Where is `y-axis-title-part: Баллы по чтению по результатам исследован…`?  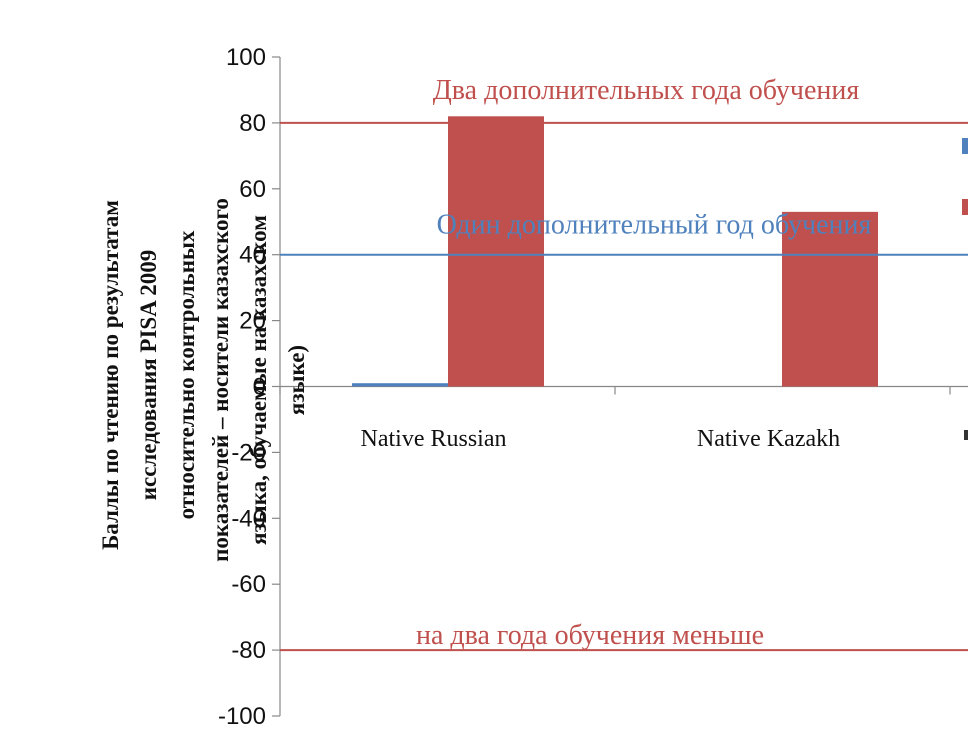
y-axis-title-part: Баллы по чтению по результатам исследован… is located at coordinates (129, 375).